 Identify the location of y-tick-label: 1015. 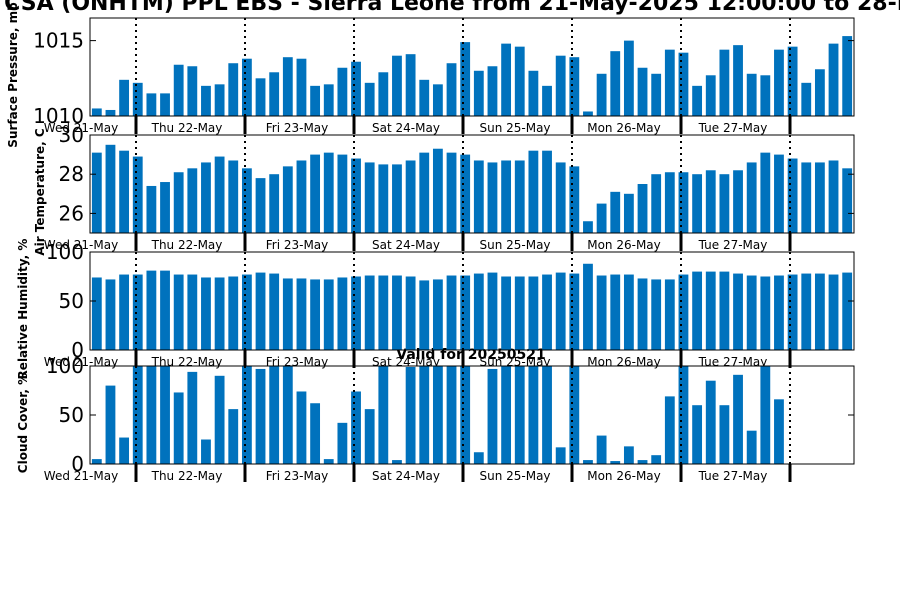
(58, 41).